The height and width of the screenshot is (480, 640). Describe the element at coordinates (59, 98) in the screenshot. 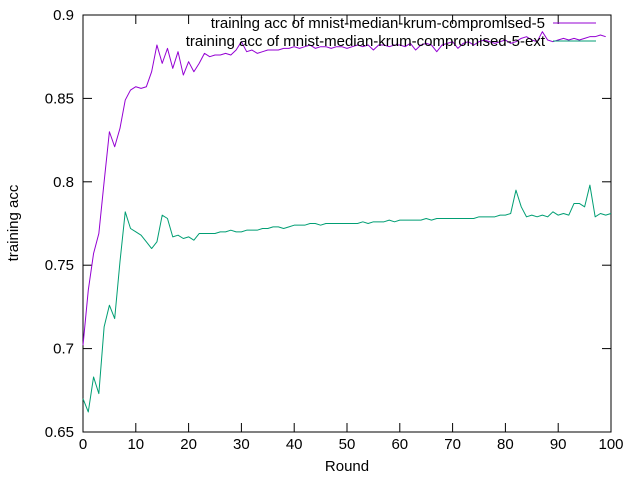

I see `y-tick-label: 0.85` at that location.